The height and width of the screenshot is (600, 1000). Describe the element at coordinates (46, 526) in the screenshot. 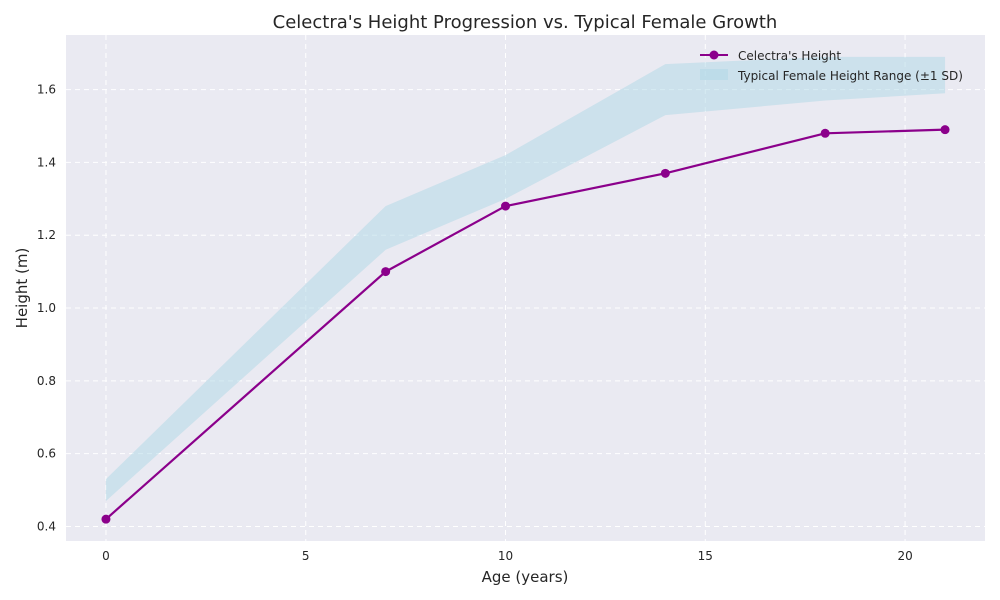

I see `y-tick-label: 0.4` at that location.